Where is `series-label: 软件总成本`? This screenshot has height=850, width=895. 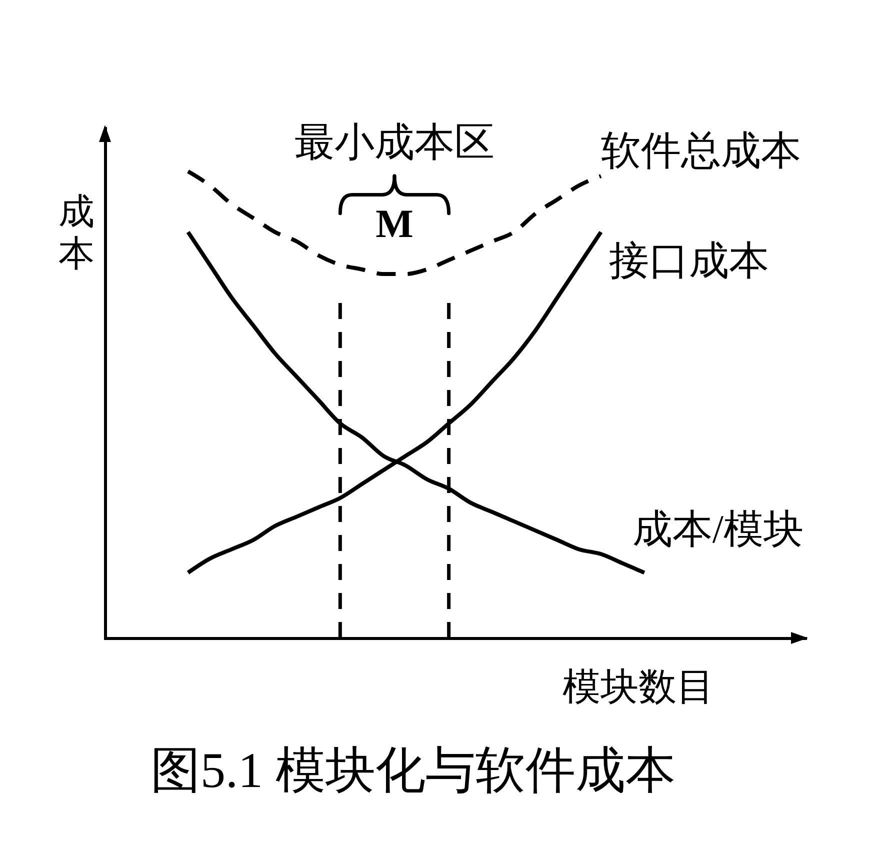
series-label: 软件总成本 is located at coordinates (700, 151).